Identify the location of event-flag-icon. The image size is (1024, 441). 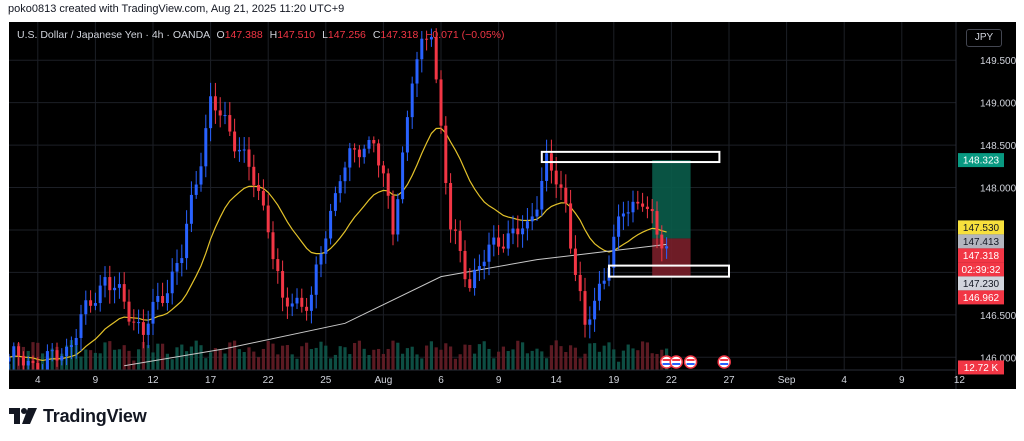
(724, 362).